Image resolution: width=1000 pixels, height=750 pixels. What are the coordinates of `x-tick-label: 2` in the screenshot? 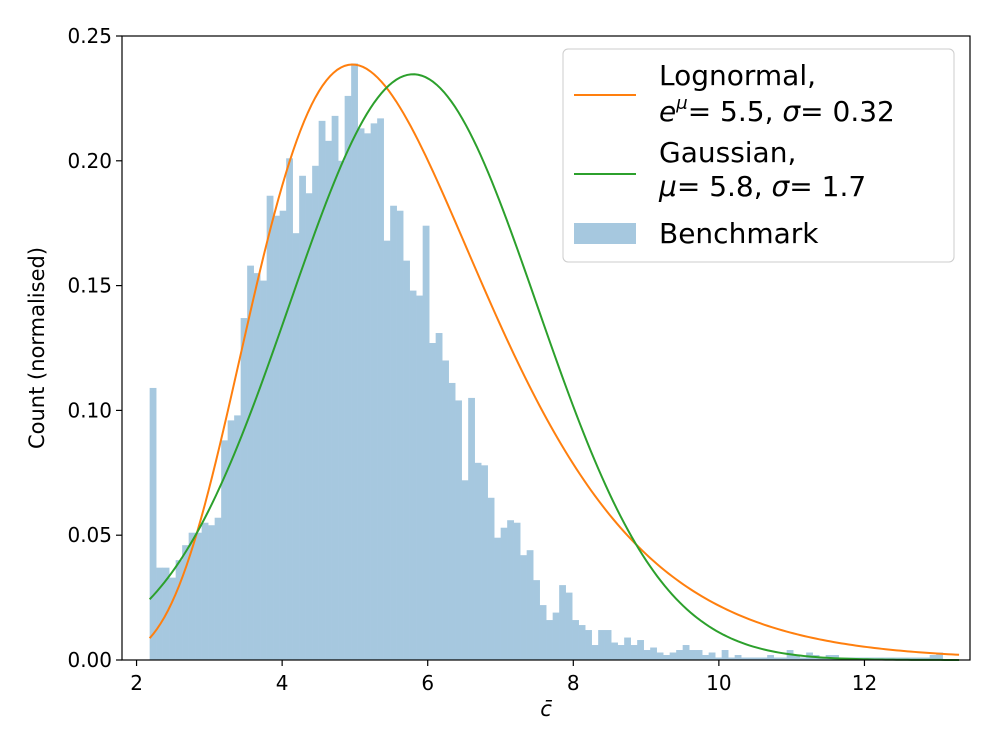 It's located at (136, 683).